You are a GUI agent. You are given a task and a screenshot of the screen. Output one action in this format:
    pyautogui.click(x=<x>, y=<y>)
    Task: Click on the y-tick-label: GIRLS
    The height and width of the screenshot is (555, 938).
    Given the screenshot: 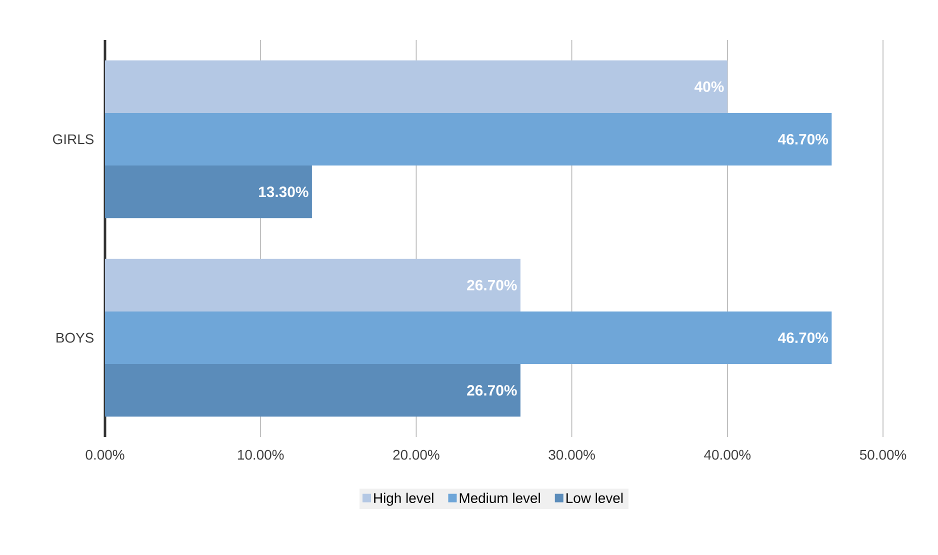 What is the action you would take?
    pyautogui.click(x=73, y=139)
    